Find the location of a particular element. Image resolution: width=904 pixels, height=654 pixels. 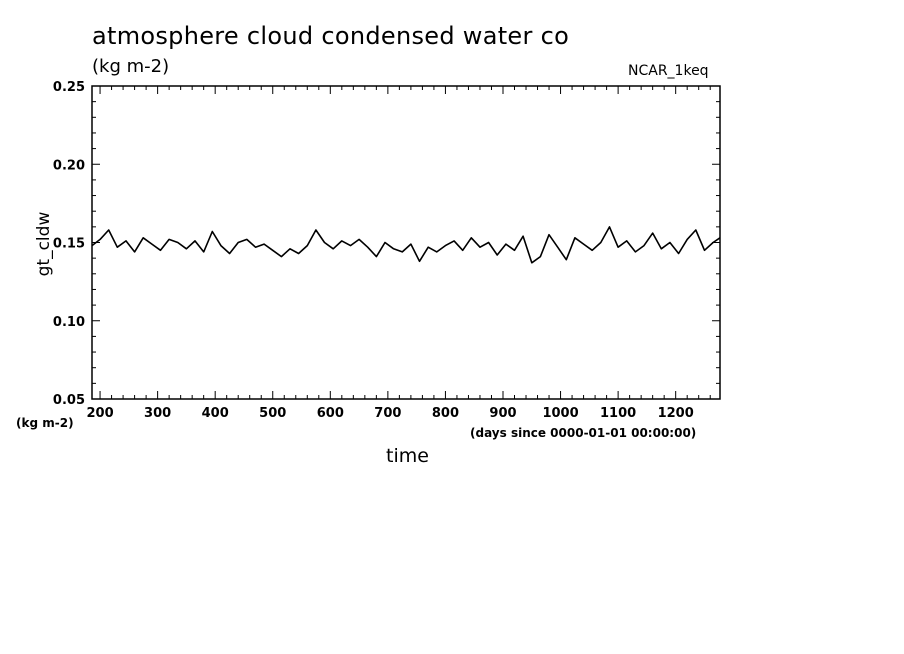

x-tick-label: 300 is located at coordinates (157, 413).